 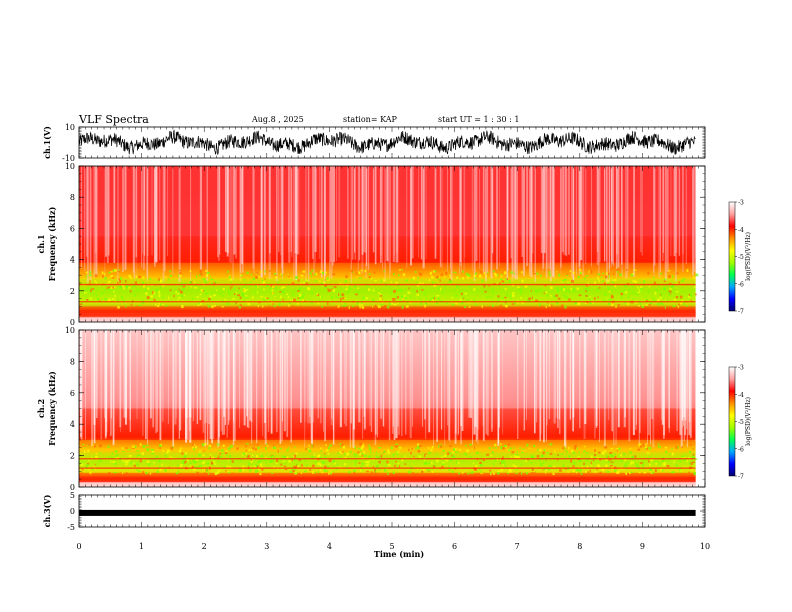 I want to click on station-label: station= KAP, so click(x=370, y=119).